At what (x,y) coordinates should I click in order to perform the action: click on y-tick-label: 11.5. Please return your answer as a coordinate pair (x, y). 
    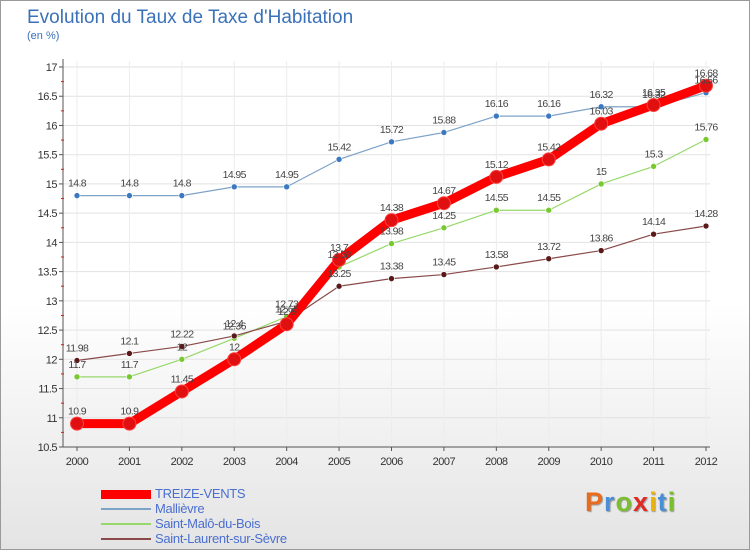
    Looking at the image, I should click on (47, 390).